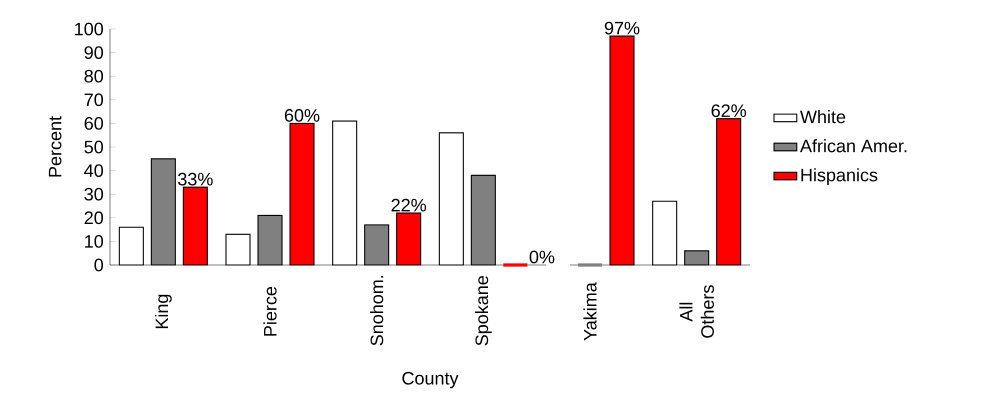 The image size is (994, 407). I want to click on x-tick-label: King, so click(163, 311).